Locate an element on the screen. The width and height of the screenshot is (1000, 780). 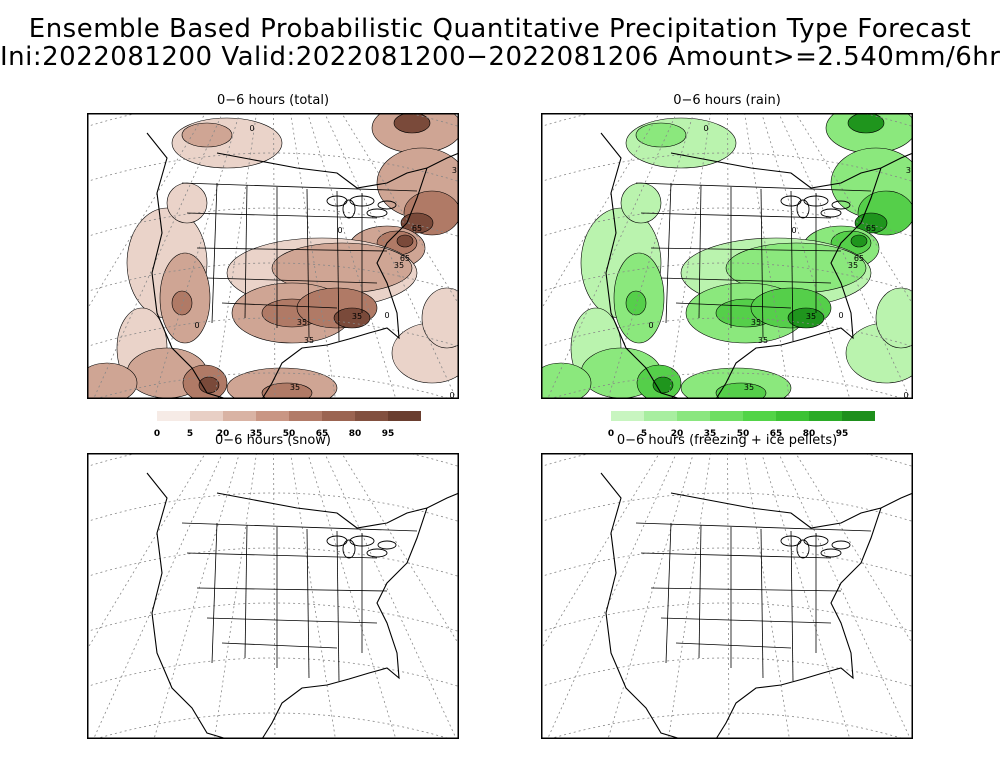
coastline is located at coordinates (756, 605).